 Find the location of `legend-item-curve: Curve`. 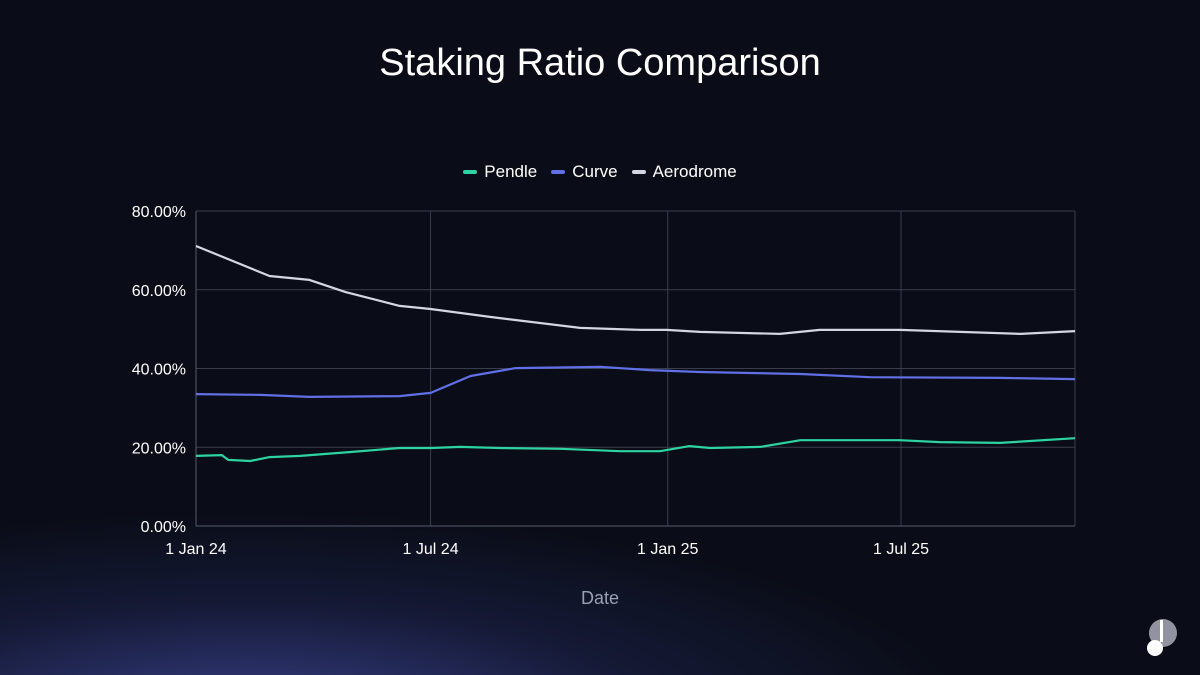

legend-item-curve: Curve is located at coordinates (584, 172).